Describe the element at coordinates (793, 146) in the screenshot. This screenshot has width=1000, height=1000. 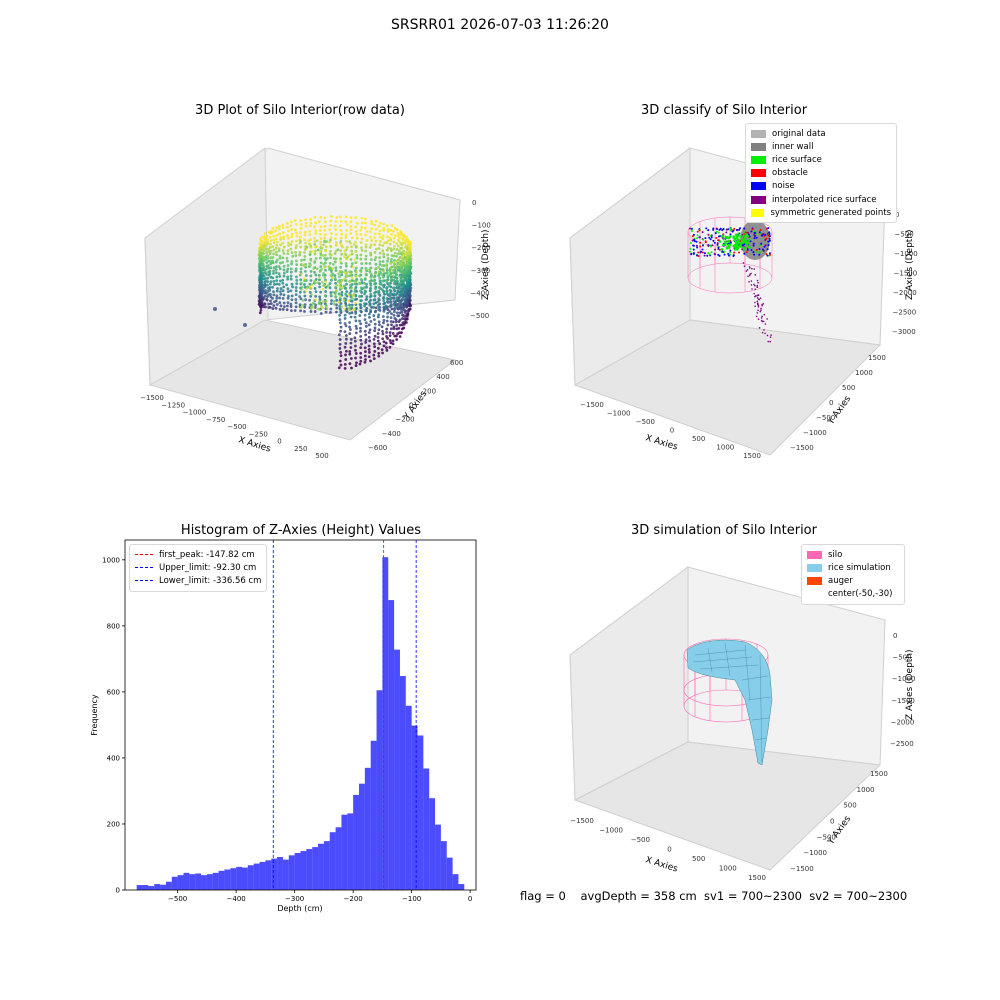
I see `legend-label: inner wall` at that location.